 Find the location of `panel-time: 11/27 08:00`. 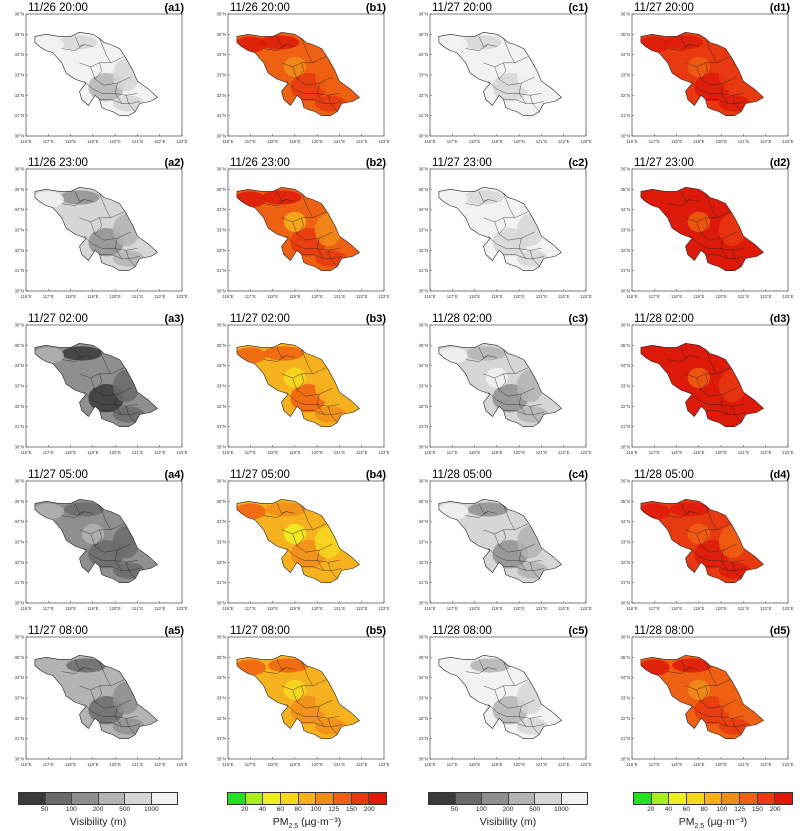

panel-time: 11/27 08:00 is located at coordinates (260, 631).